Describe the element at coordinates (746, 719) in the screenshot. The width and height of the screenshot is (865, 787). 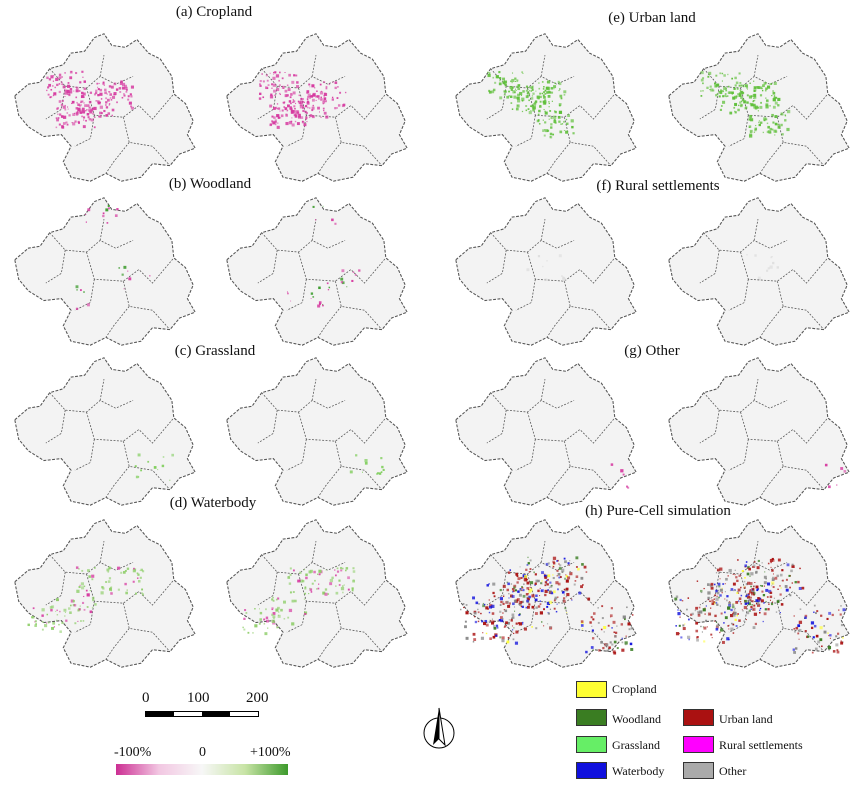
I see `legend-label-urban-land: Urban land` at that location.